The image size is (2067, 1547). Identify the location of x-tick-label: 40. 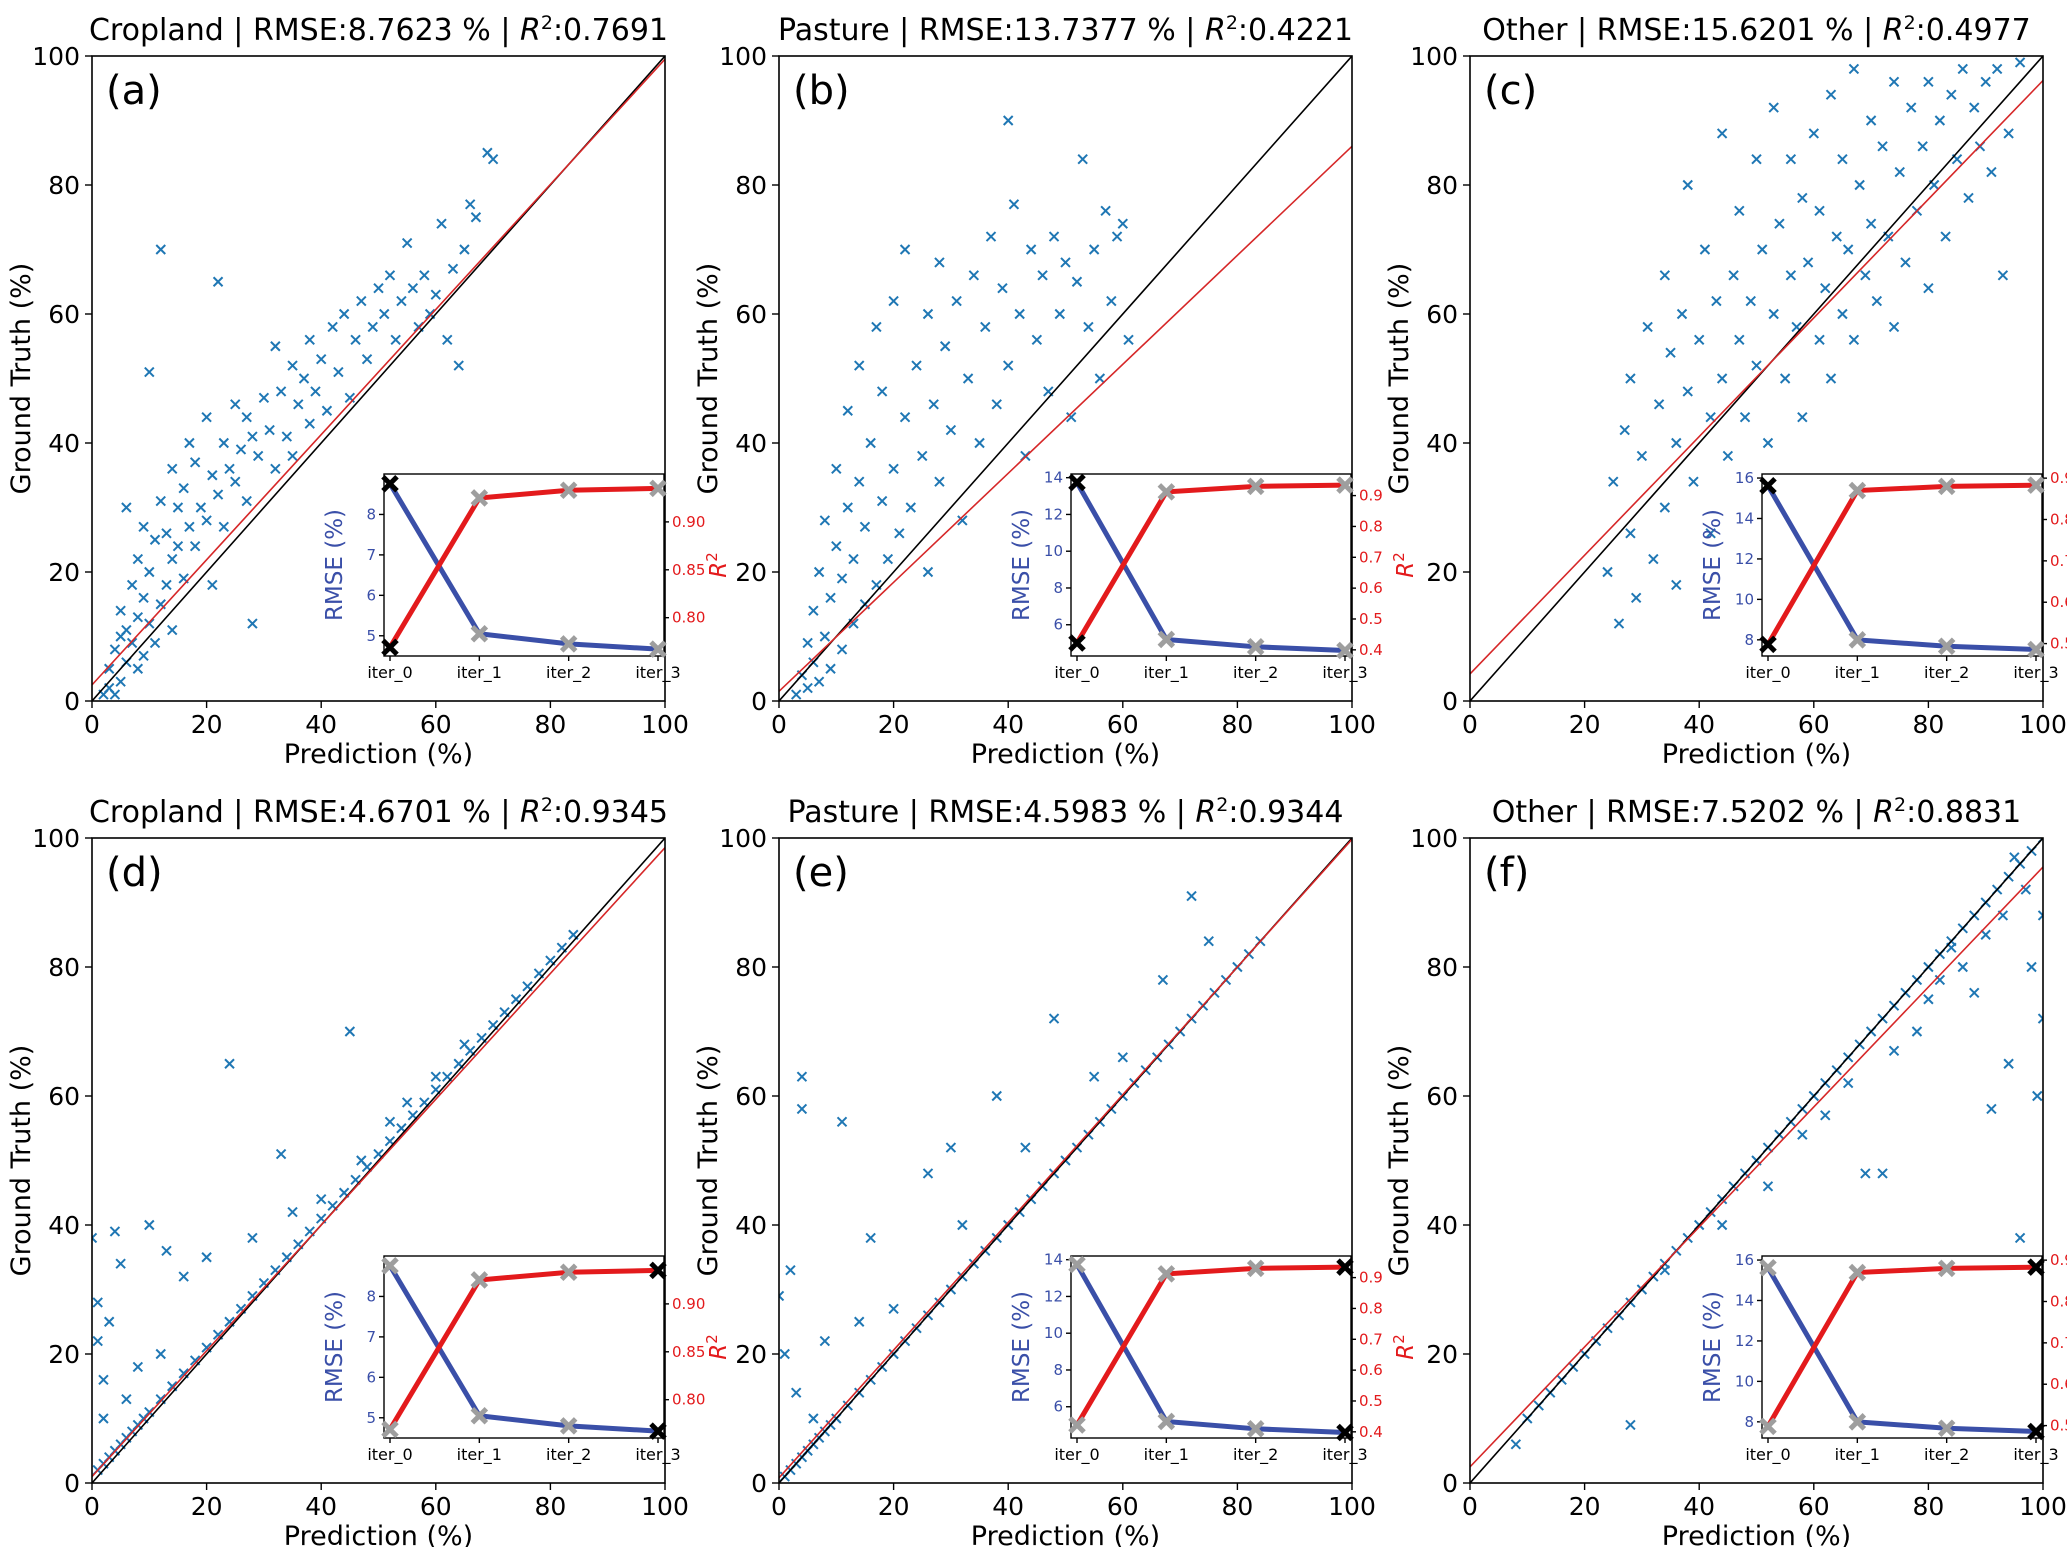
(321, 1506).